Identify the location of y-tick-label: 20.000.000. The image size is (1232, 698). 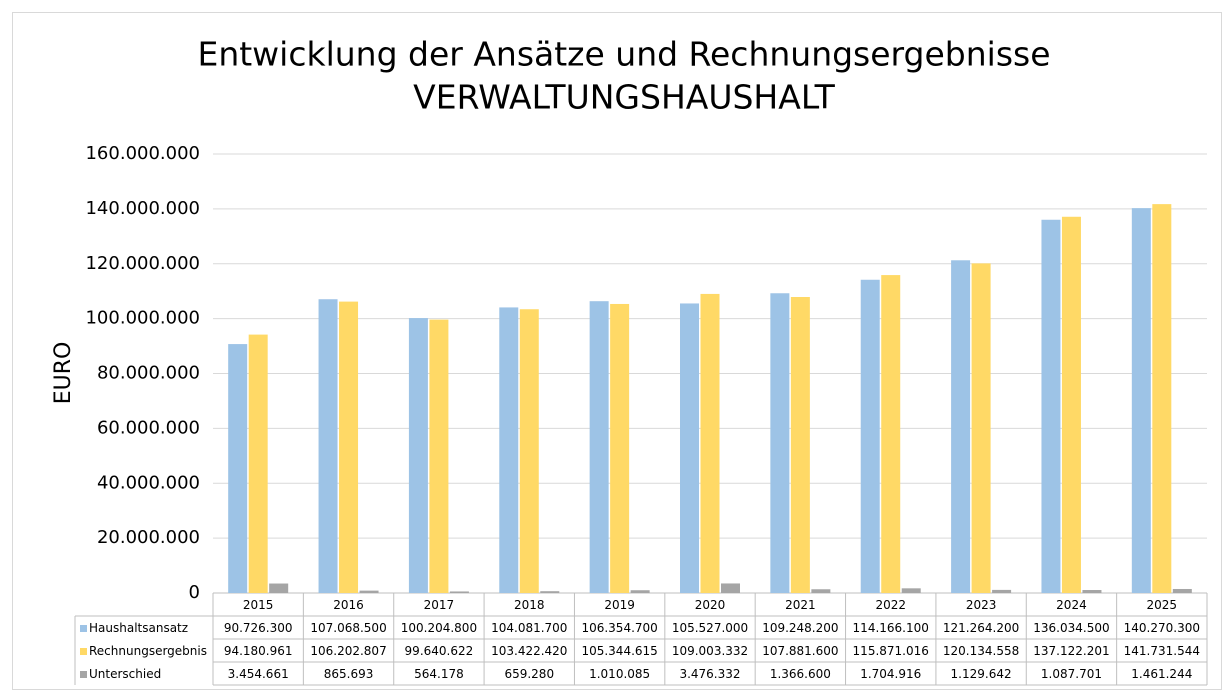
(148, 537).